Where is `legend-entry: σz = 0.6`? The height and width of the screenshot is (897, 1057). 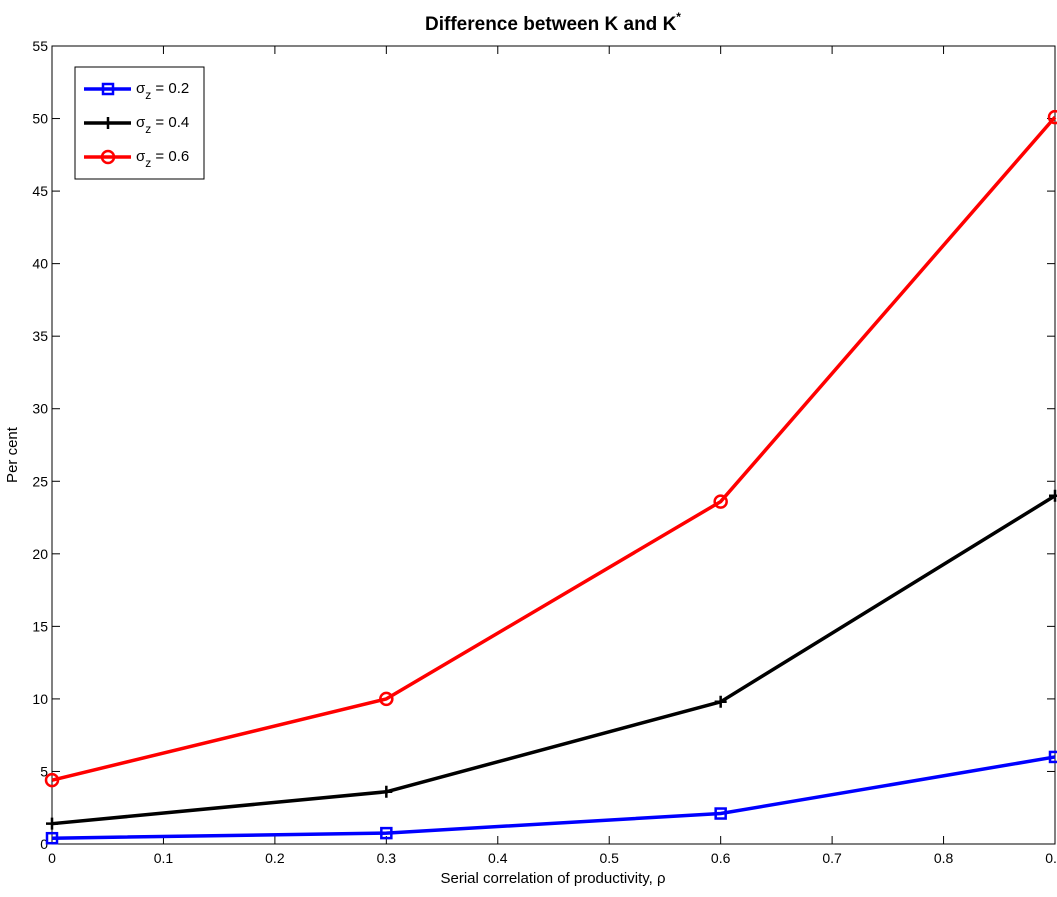
legend-entry: σz = 0.6 is located at coordinates (136, 159).